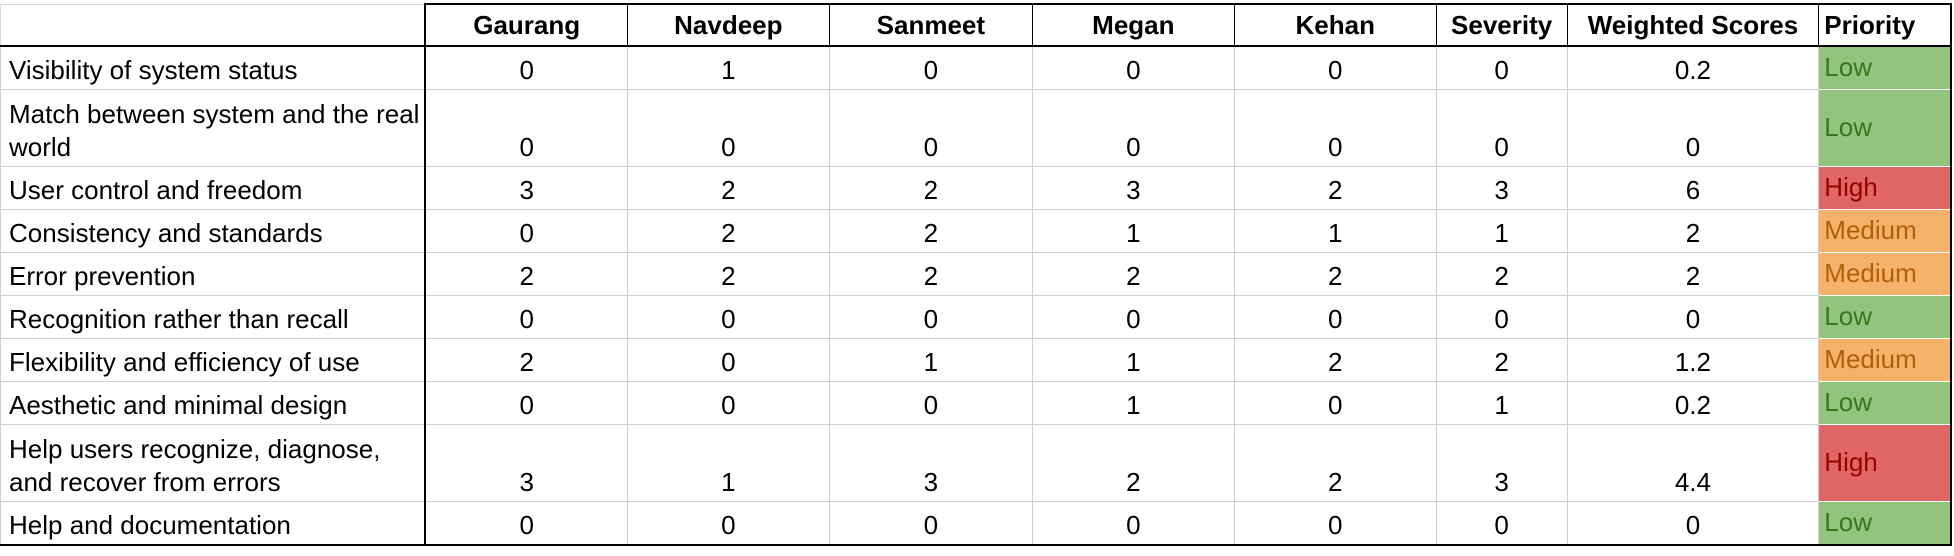 The height and width of the screenshot is (556, 1954). What do you see at coordinates (1133, 25) in the screenshot?
I see `header-megan: Megan` at bounding box center [1133, 25].